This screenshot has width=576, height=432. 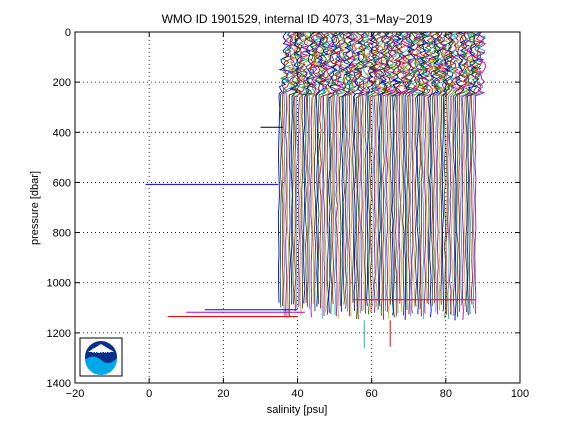 What do you see at coordinates (75, 394) in the screenshot?
I see `x-tick-label: −20` at bounding box center [75, 394].